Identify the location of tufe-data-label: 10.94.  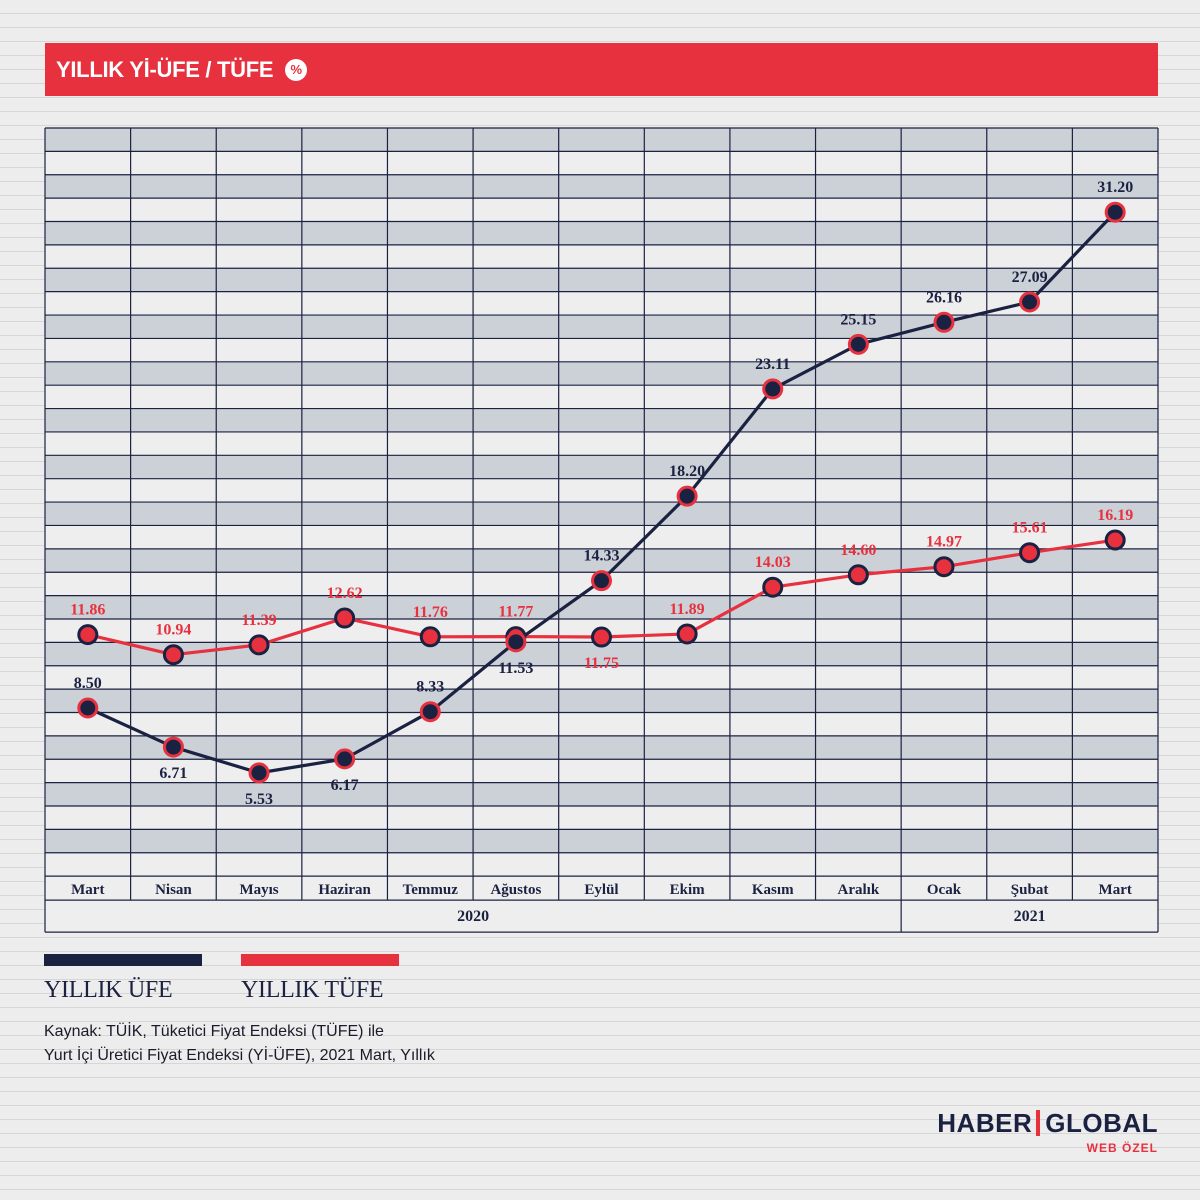
(173, 630).